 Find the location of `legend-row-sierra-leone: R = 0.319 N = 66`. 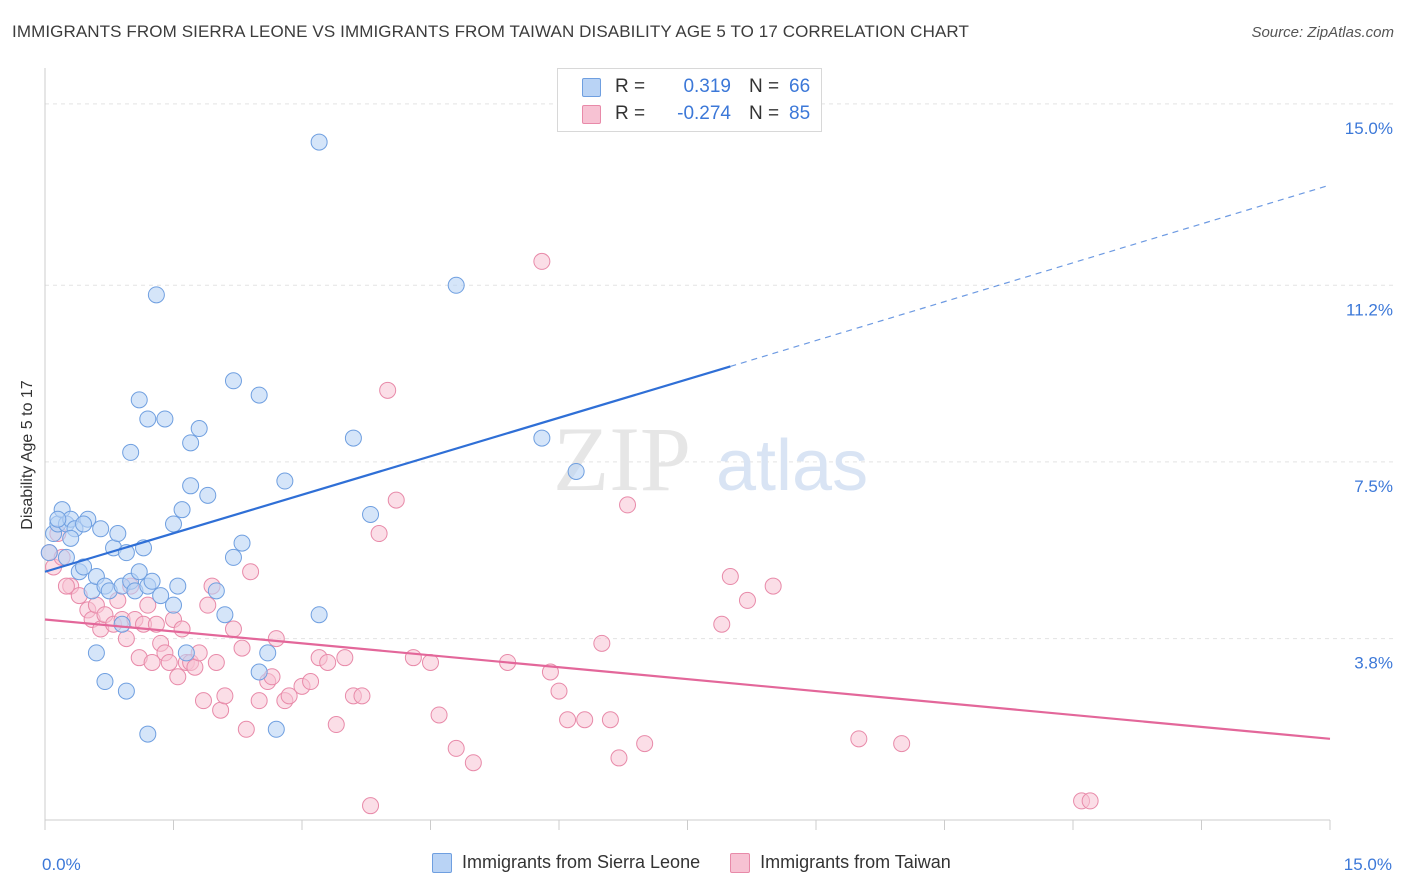

legend-row-sierra-leone: R = 0.319 N = 66 is located at coordinates (696, 87).